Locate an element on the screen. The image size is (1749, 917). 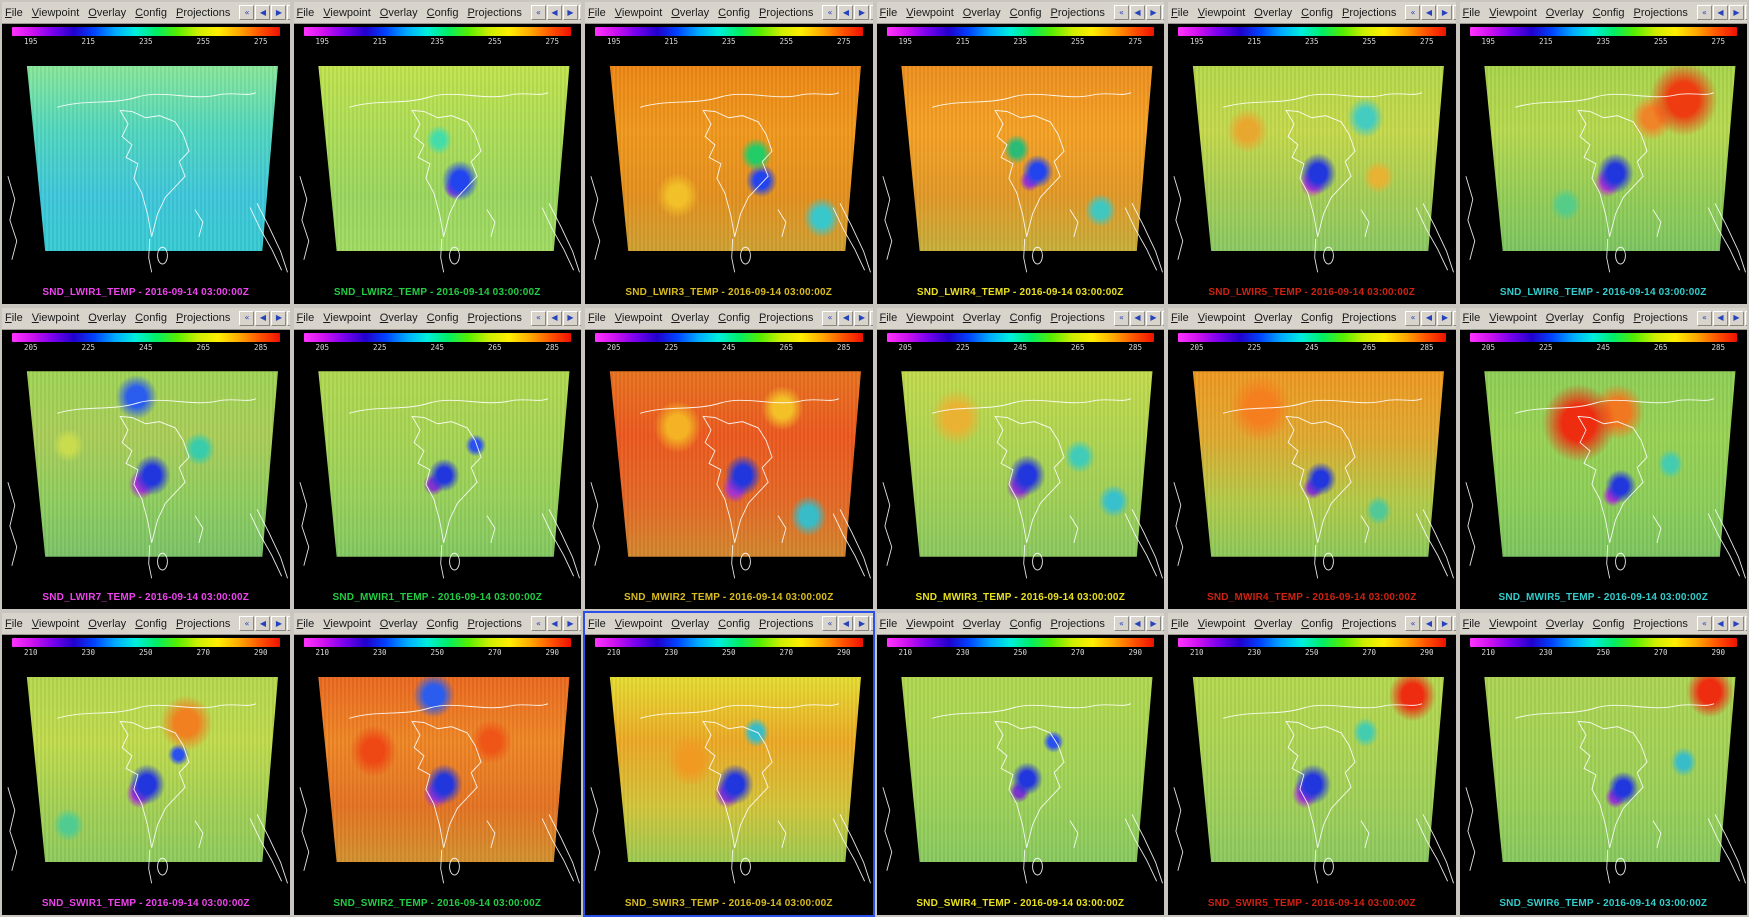
map-canvas: SND_SWIR1_TEMP - 2016-09-14 03:00:00Z is located at coordinates (146, 789).